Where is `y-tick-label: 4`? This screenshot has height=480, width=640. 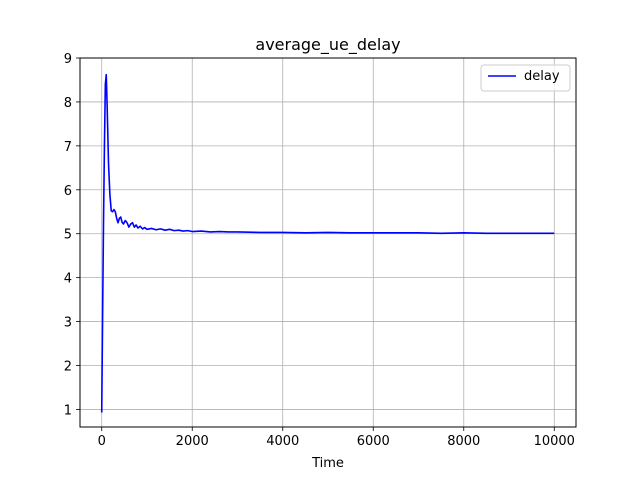 y-tick-label: 4 is located at coordinates (68, 279).